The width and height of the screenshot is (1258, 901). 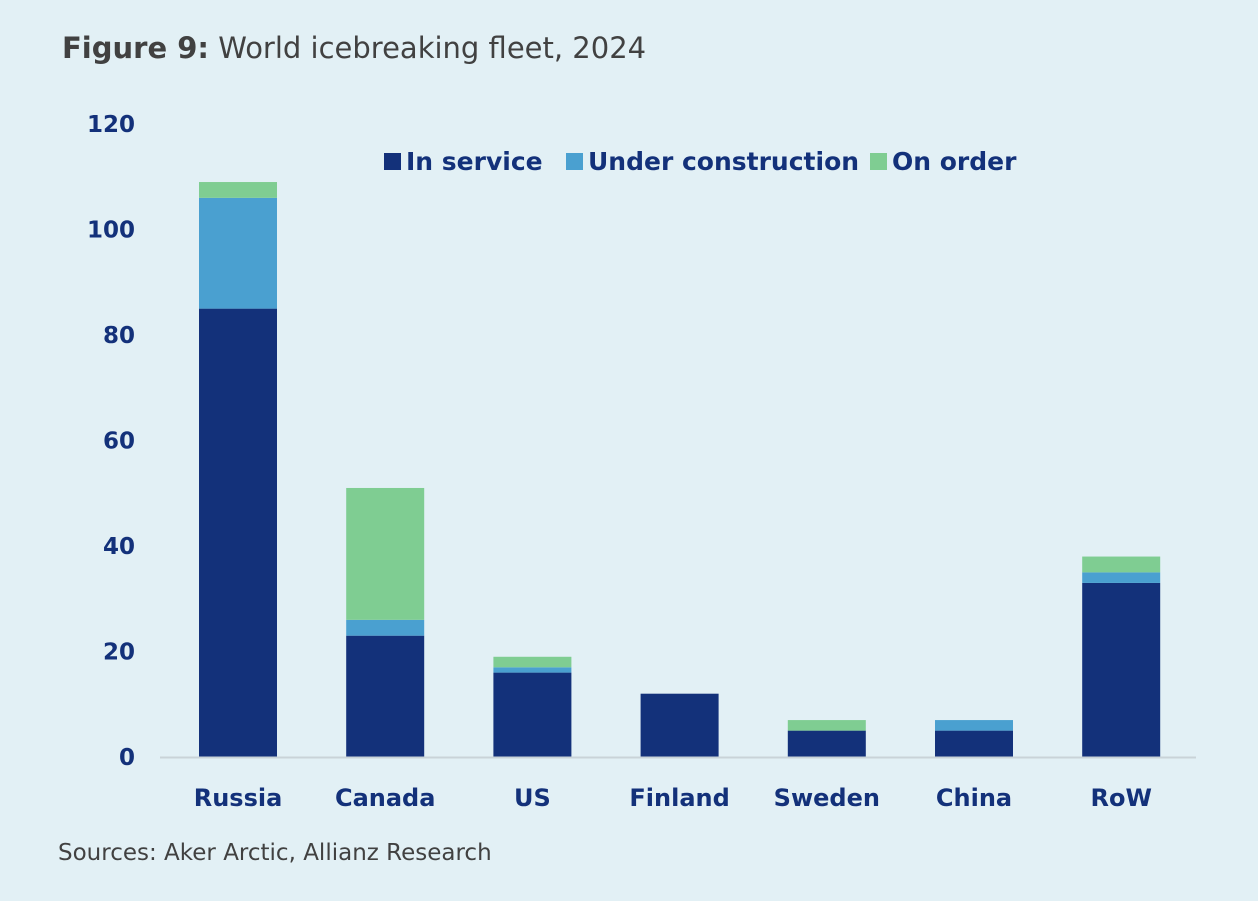 What do you see at coordinates (474, 161) in the screenshot?
I see `legend-label: In service` at bounding box center [474, 161].